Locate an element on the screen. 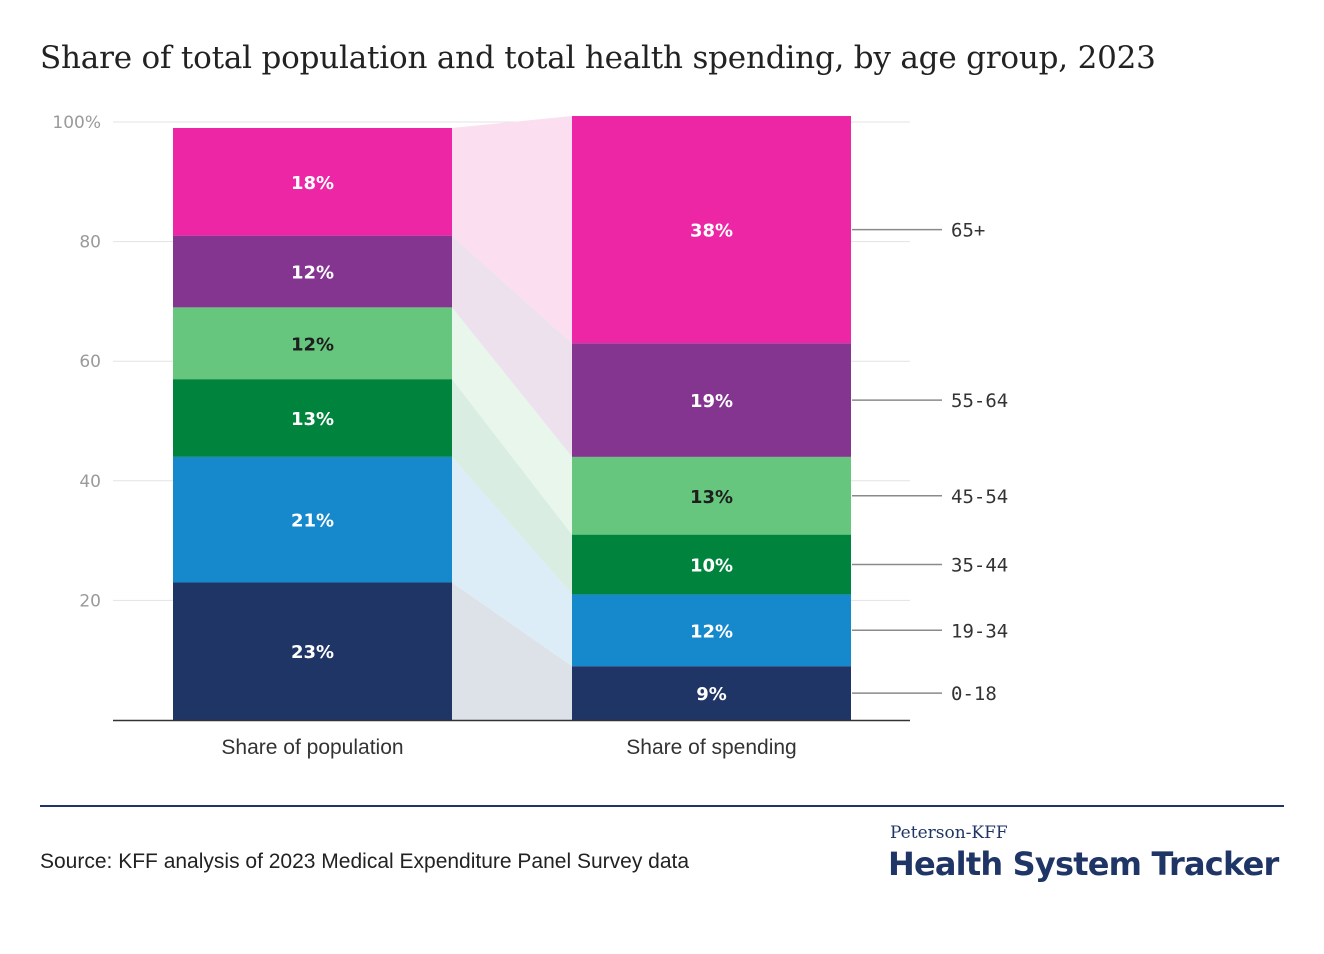  series-label-19-34: 19-34 is located at coordinates (979, 631).